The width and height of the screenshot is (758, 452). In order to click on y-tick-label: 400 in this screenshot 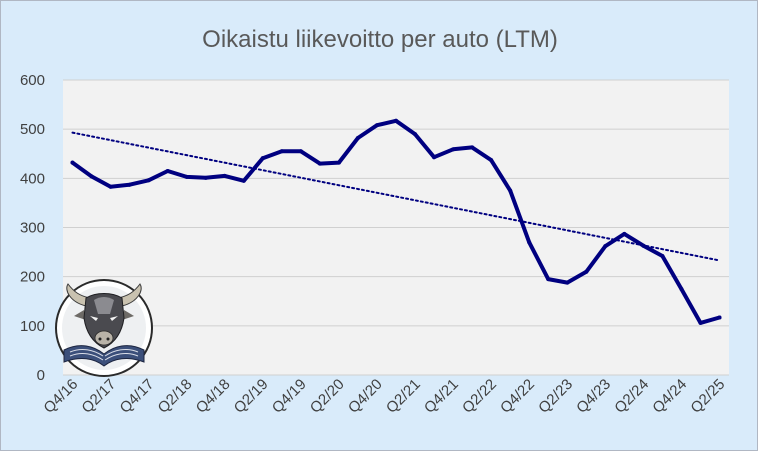, I will do `click(32, 178)`.